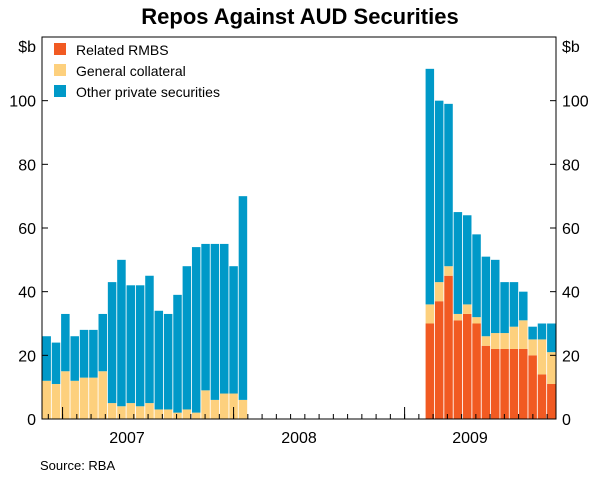 This screenshot has height=481, width=600. I want to click on x-year-label: 2007, so click(127, 438).